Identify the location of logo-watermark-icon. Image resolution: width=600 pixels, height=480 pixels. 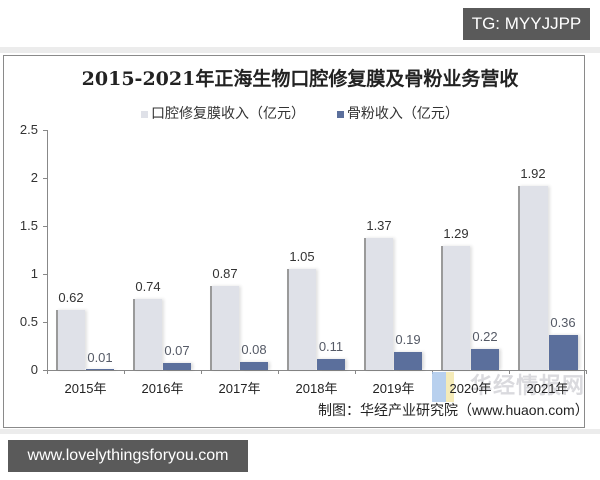
(439, 387).